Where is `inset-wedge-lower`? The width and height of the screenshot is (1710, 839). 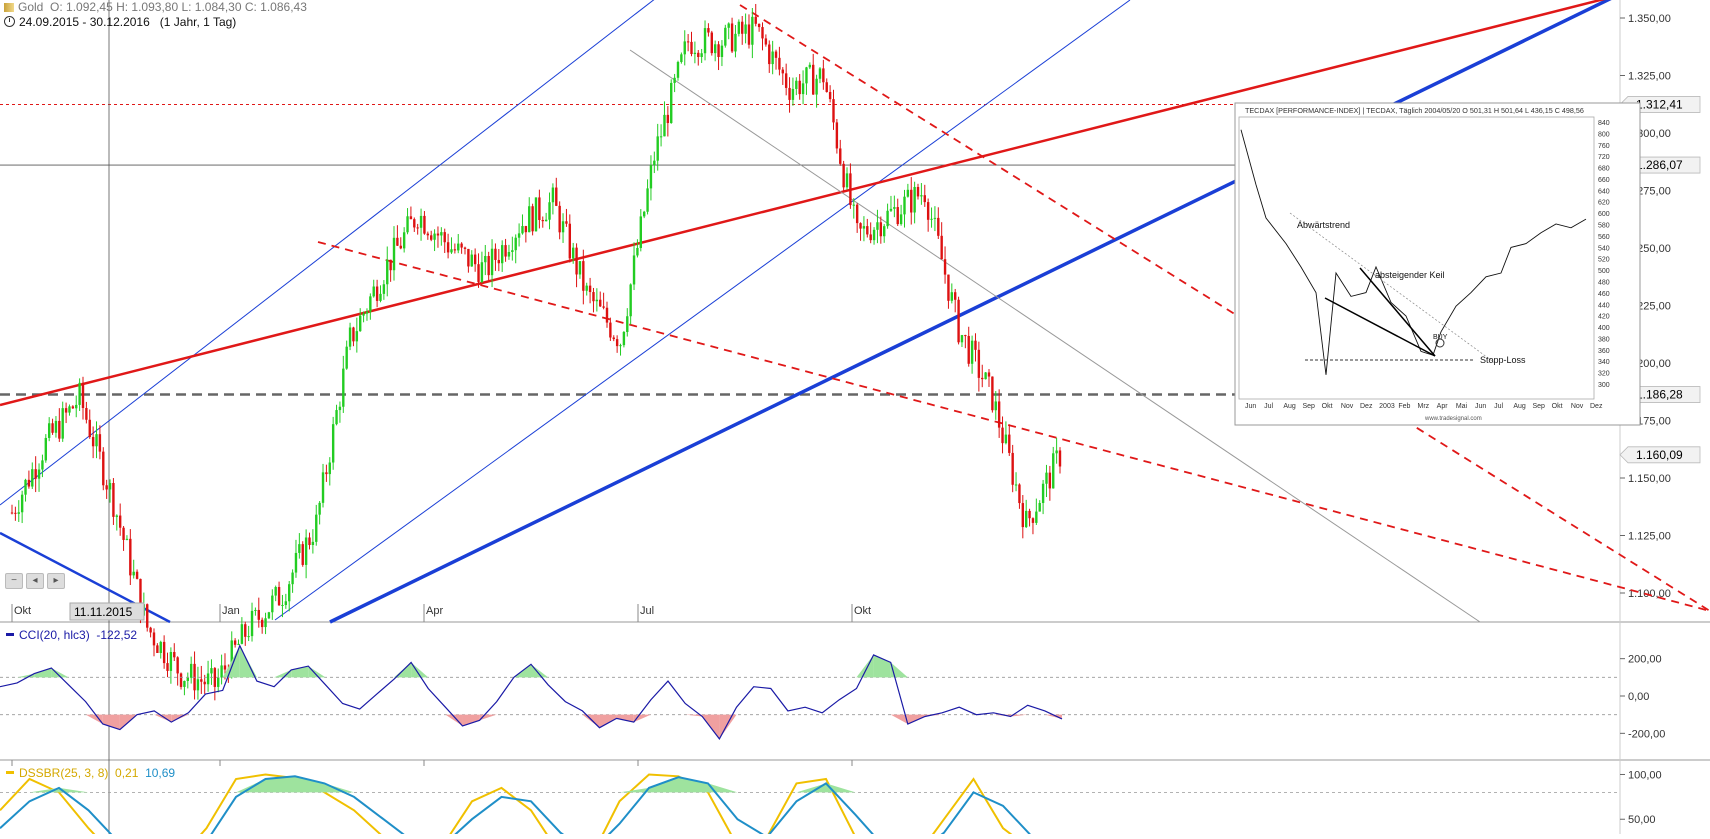
inset-wedge-lower is located at coordinates (1380, 327).